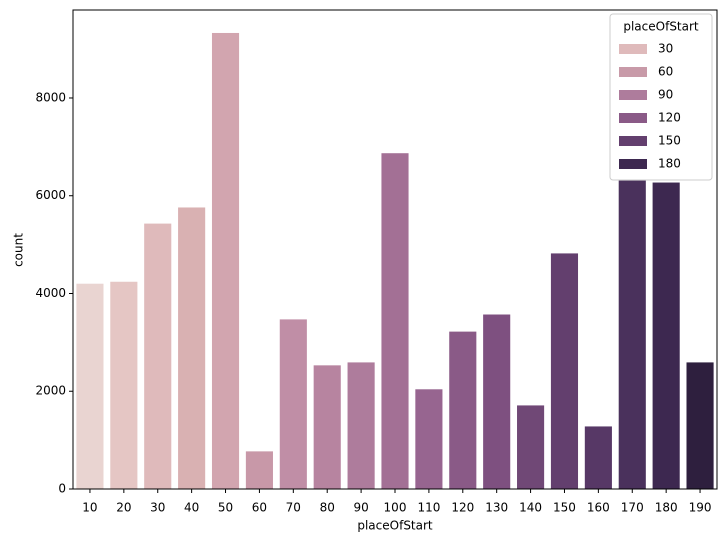 This screenshot has height=543, width=724. I want to click on x-tick-label: 70, so click(293, 508).